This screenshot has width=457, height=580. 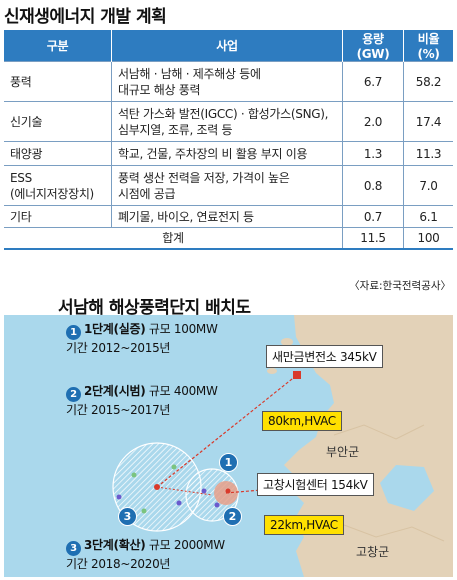 I want to click on row-capacity: 0.8, so click(x=373, y=185).